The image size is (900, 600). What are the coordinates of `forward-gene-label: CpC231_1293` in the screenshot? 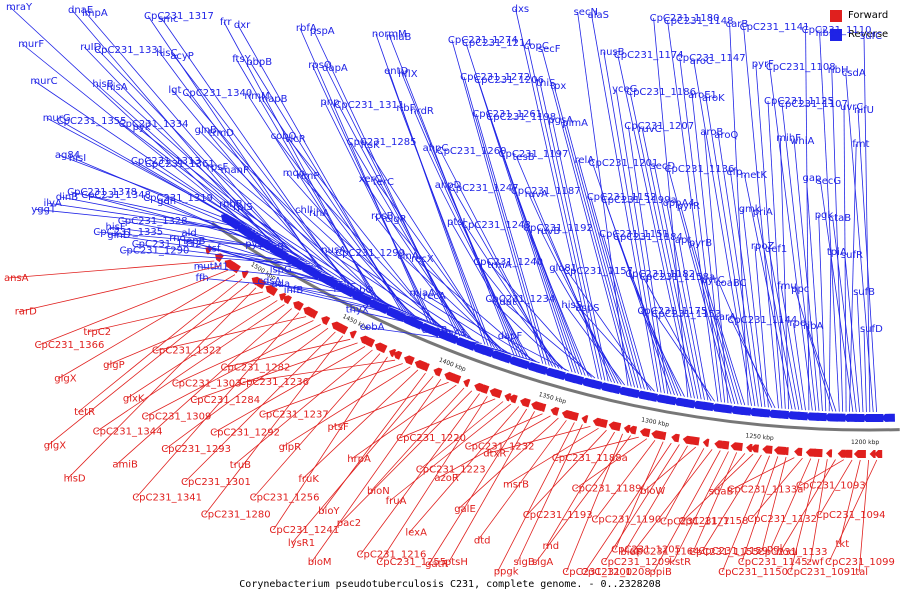 It's located at (196, 449).